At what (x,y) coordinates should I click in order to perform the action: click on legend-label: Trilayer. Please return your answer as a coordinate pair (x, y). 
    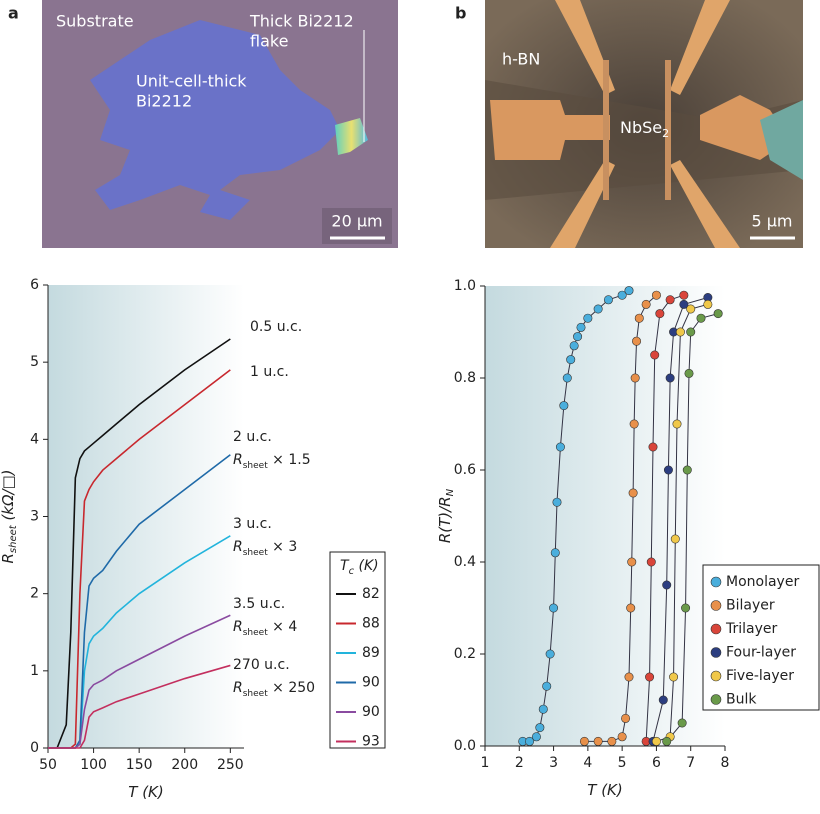
    Looking at the image, I should click on (751, 629).